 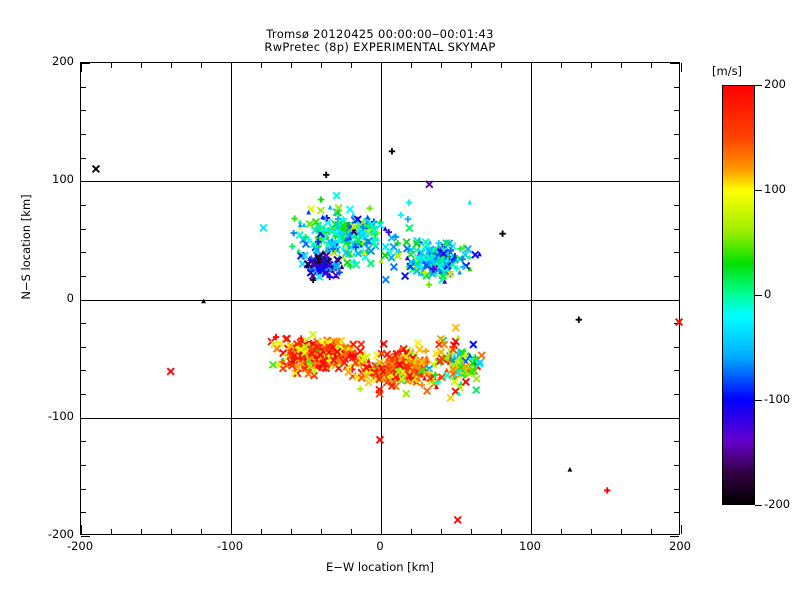 What do you see at coordinates (26, 247) in the screenshot?
I see `y-axis-title: N−S location [km]` at bounding box center [26, 247].